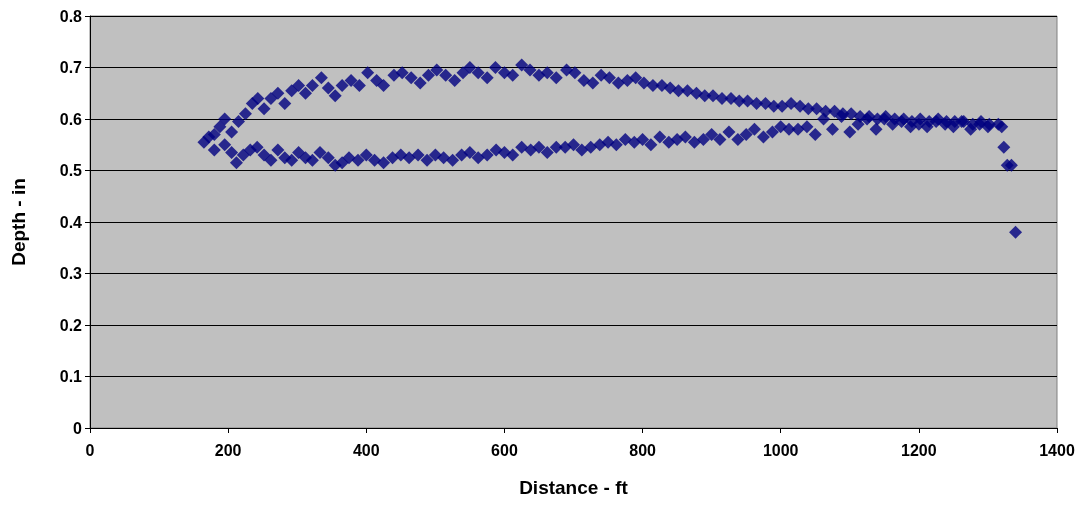  I want to click on y-tick-label: 0.4, so click(71, 222).